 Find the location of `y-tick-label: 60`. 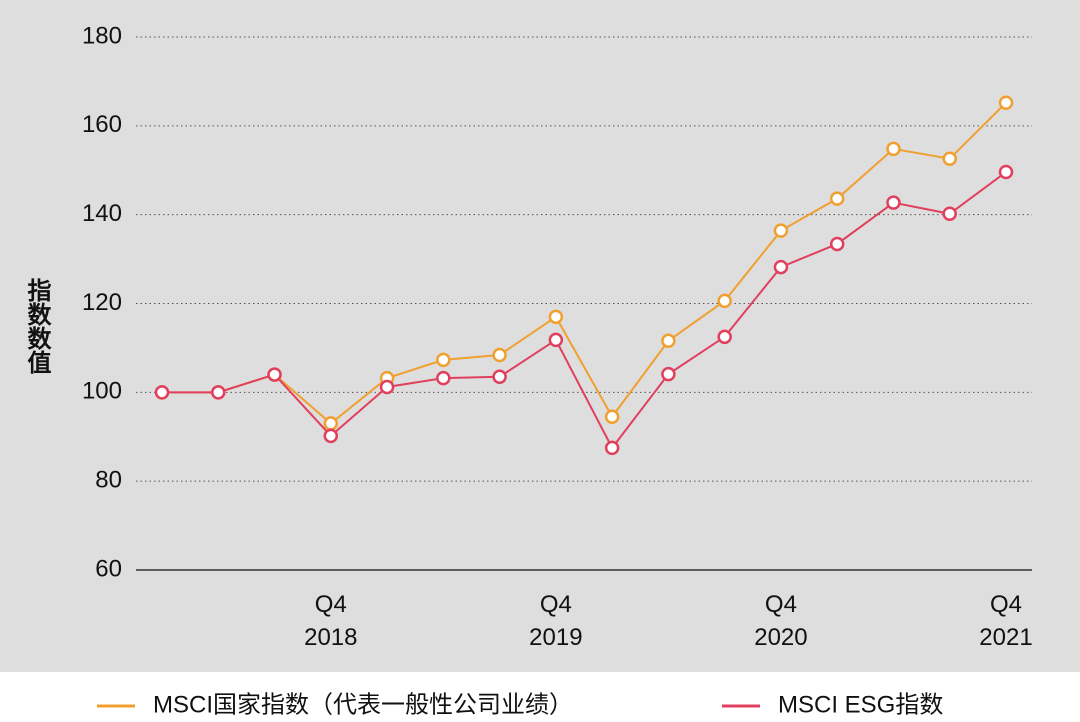

y-tick-label: 60 is located at coordinates (108, 568).